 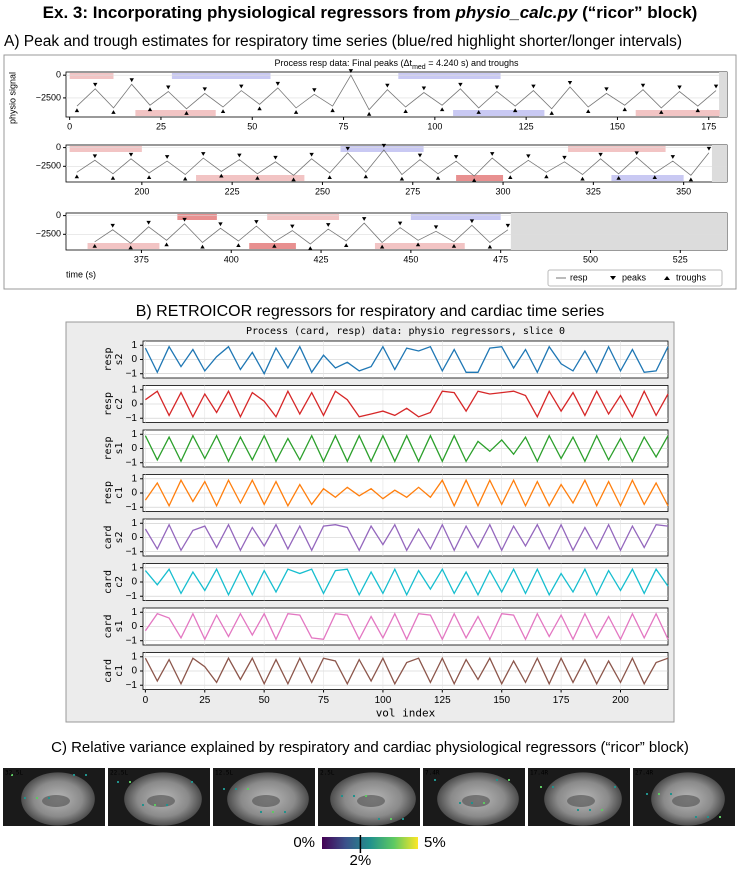 I want to click on series-label: respc1, so click(x=114, y=493).